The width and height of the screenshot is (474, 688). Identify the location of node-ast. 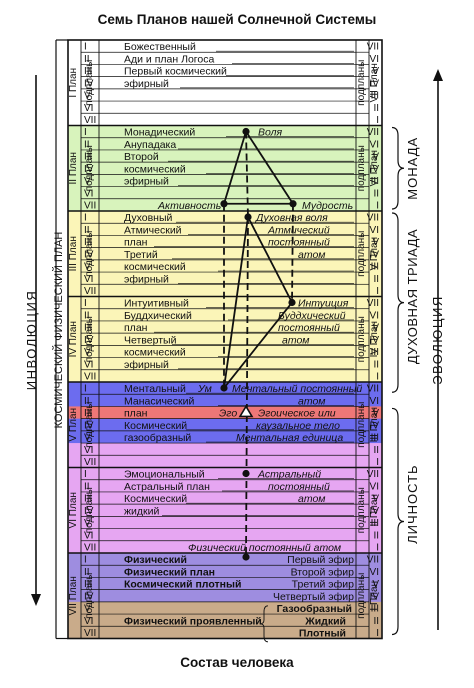
(246, 473).